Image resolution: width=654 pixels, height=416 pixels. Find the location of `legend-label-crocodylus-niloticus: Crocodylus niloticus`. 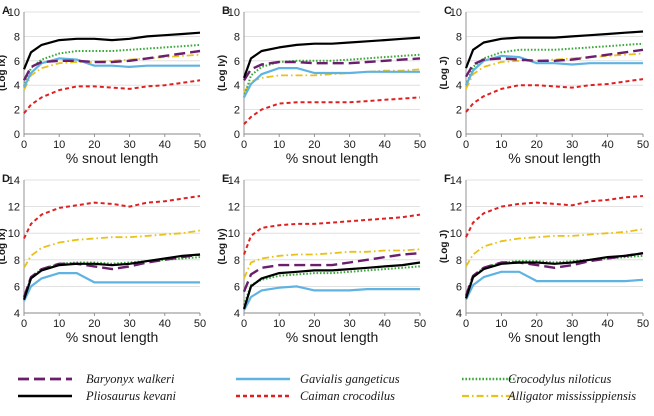

legend-label-crocodylus-niloticus: Crocodylus niloticus is located at coordinates (559, 379).